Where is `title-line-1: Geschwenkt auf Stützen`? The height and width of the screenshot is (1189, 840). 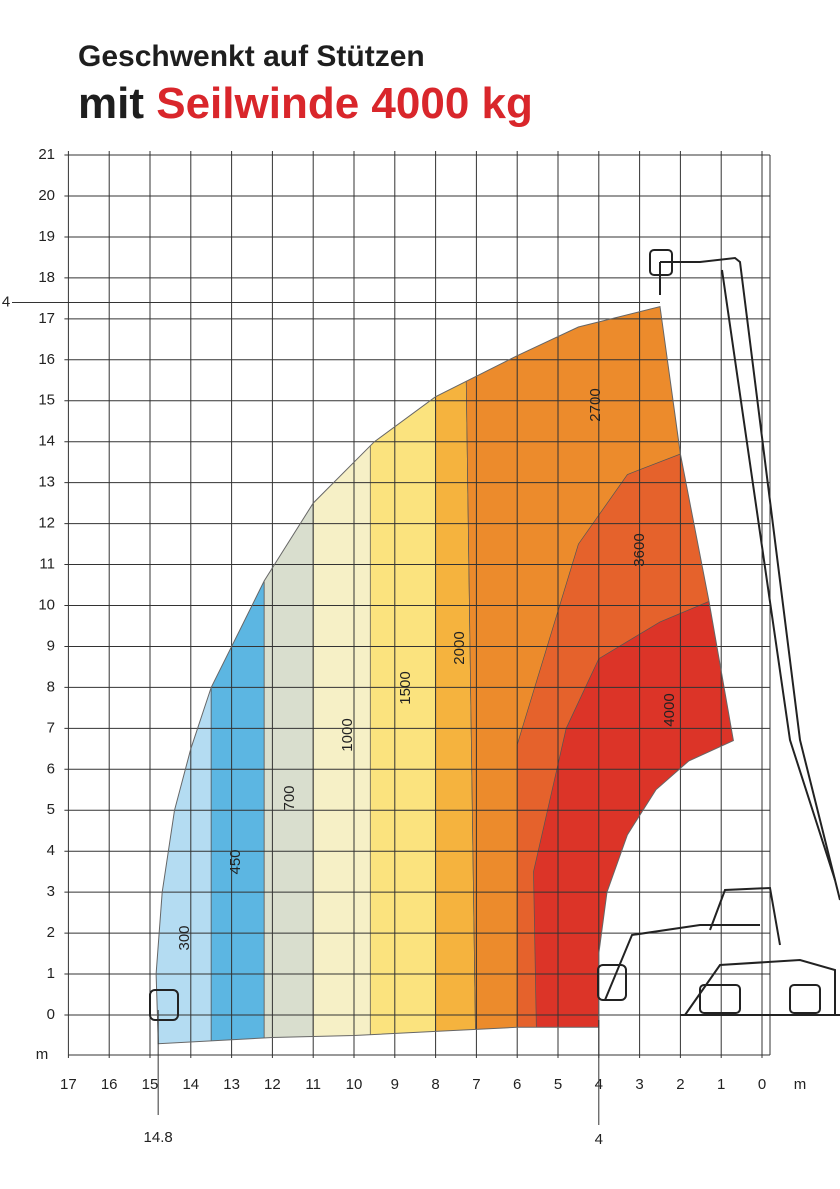
title-line-1: Geschwenkt auf Stützen is located at coordinates (251, 56).